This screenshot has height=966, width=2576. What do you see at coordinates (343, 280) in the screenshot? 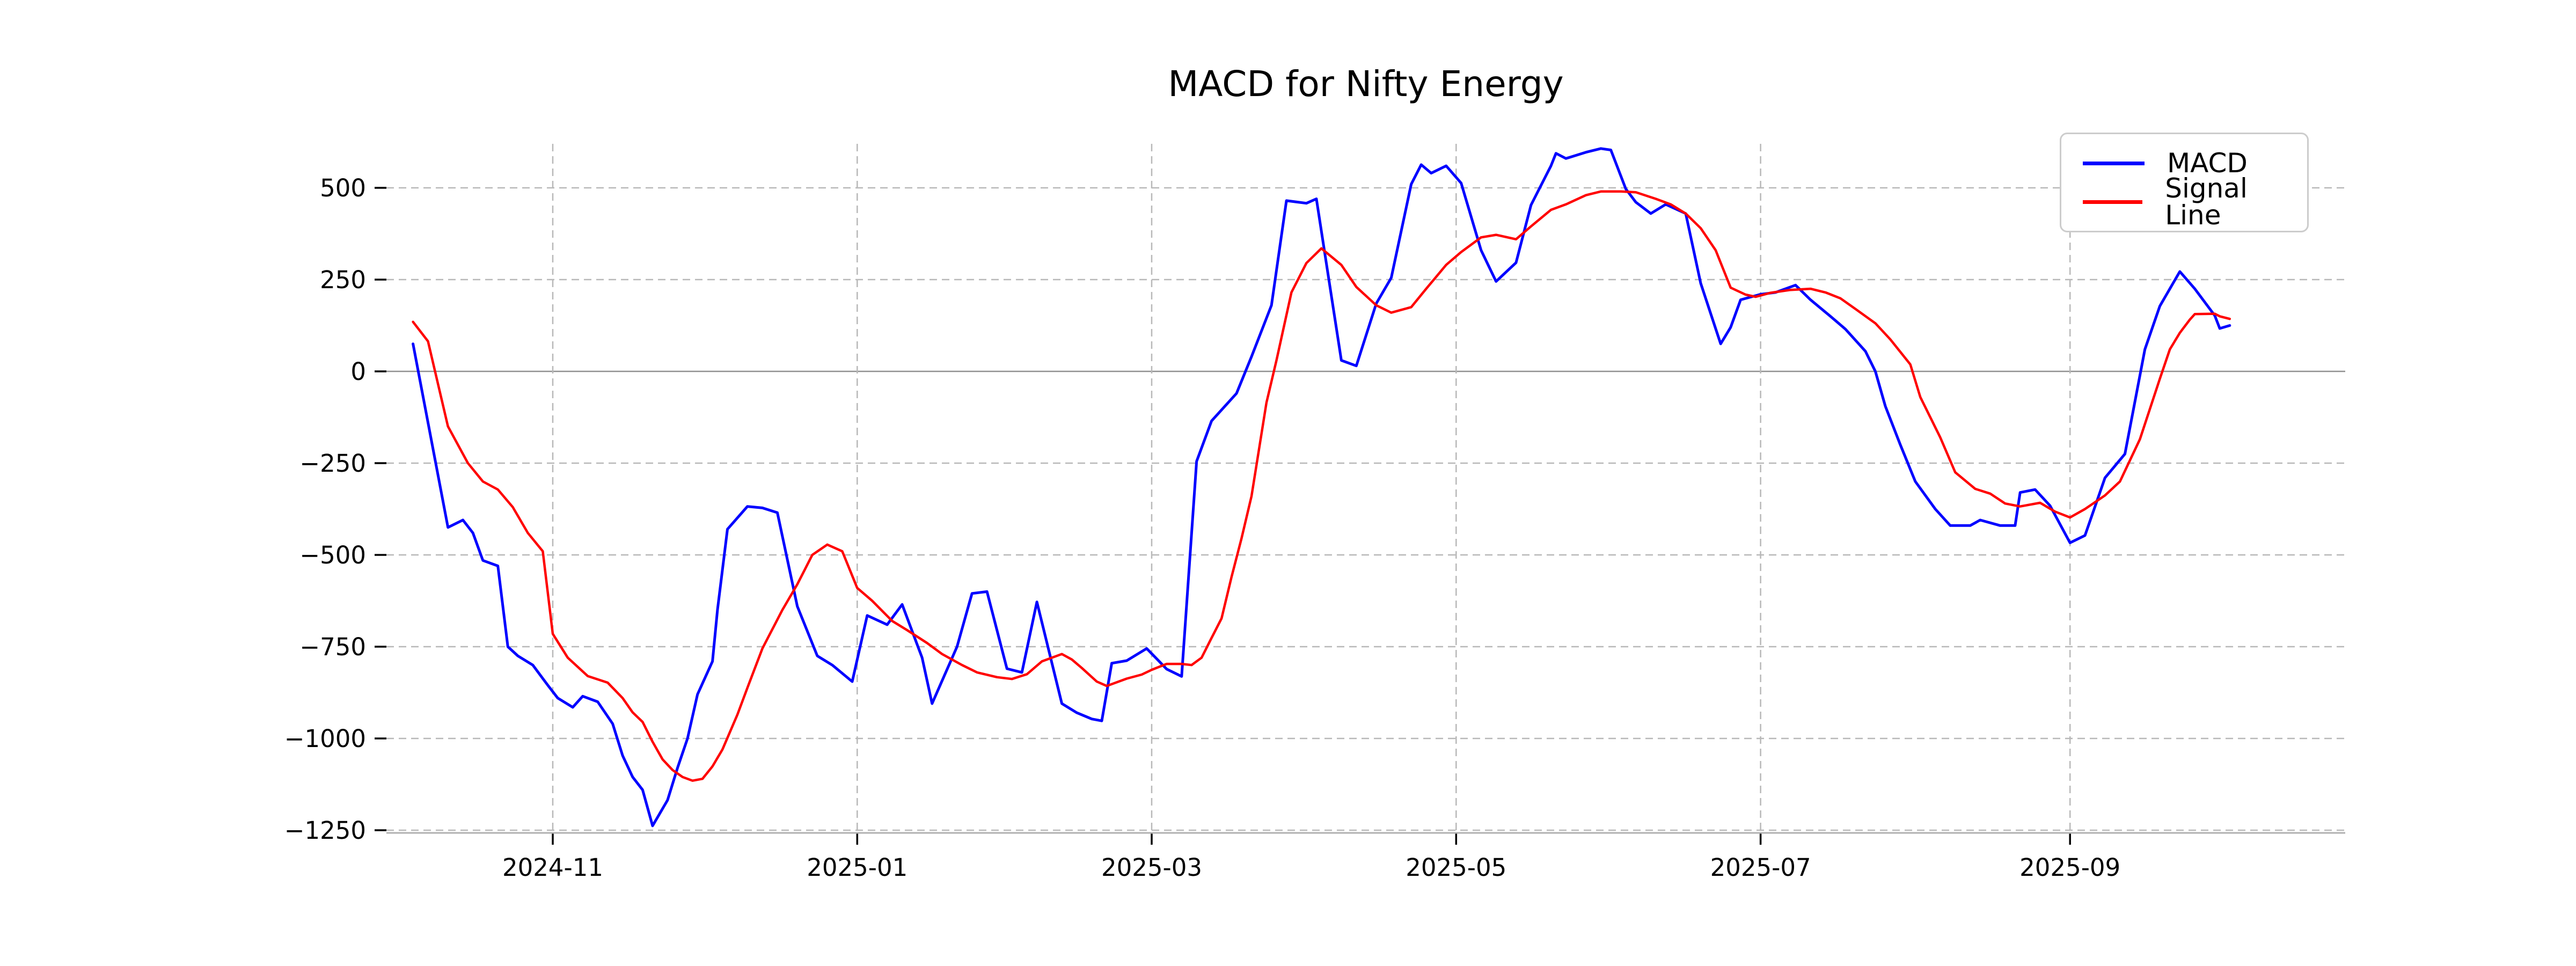
I see `y-tick-label: 250` at bounding box center [343, 280].